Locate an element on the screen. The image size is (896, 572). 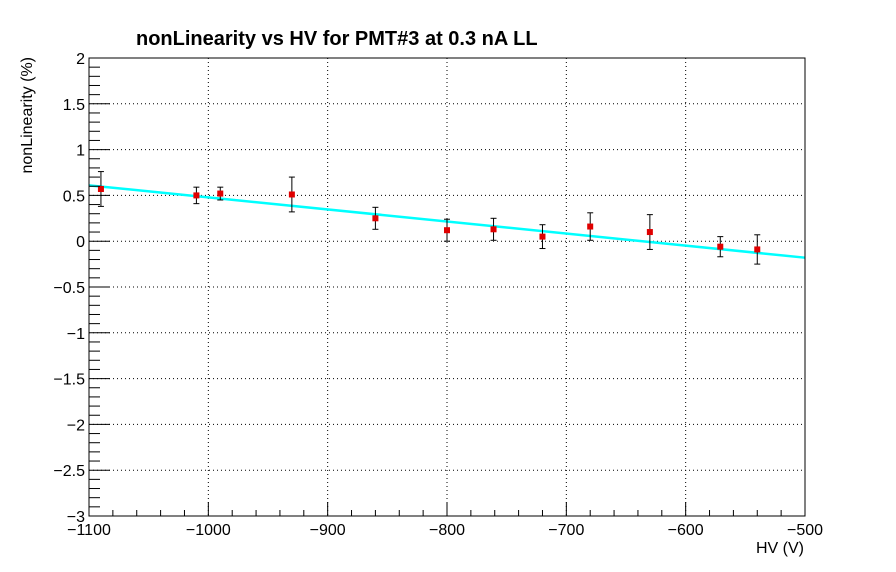
x-tick-label: −1000 is located at coordinates (208, 530).